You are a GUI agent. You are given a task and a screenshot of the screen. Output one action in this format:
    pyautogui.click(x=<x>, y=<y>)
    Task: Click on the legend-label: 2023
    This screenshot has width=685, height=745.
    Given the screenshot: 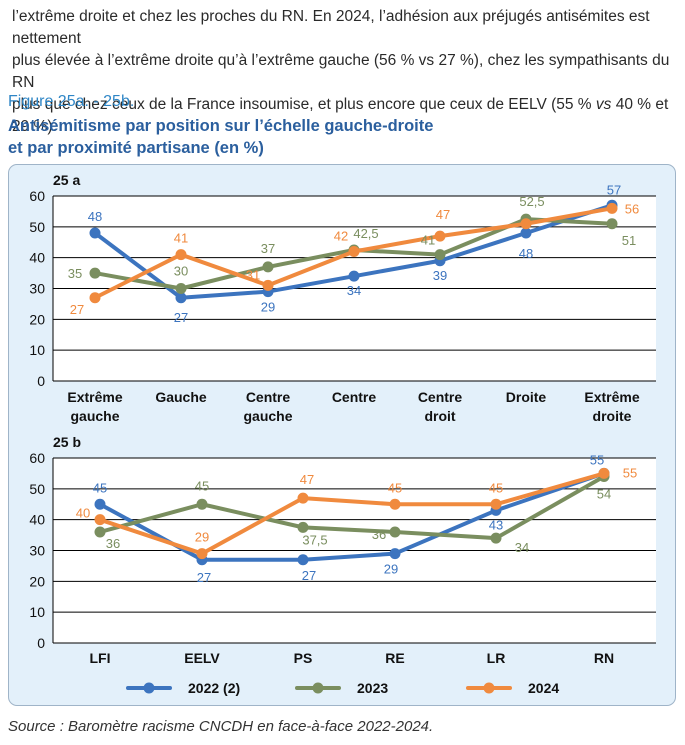 What is the action you would take?
    pyautogui.click(x=372, y=688)
    